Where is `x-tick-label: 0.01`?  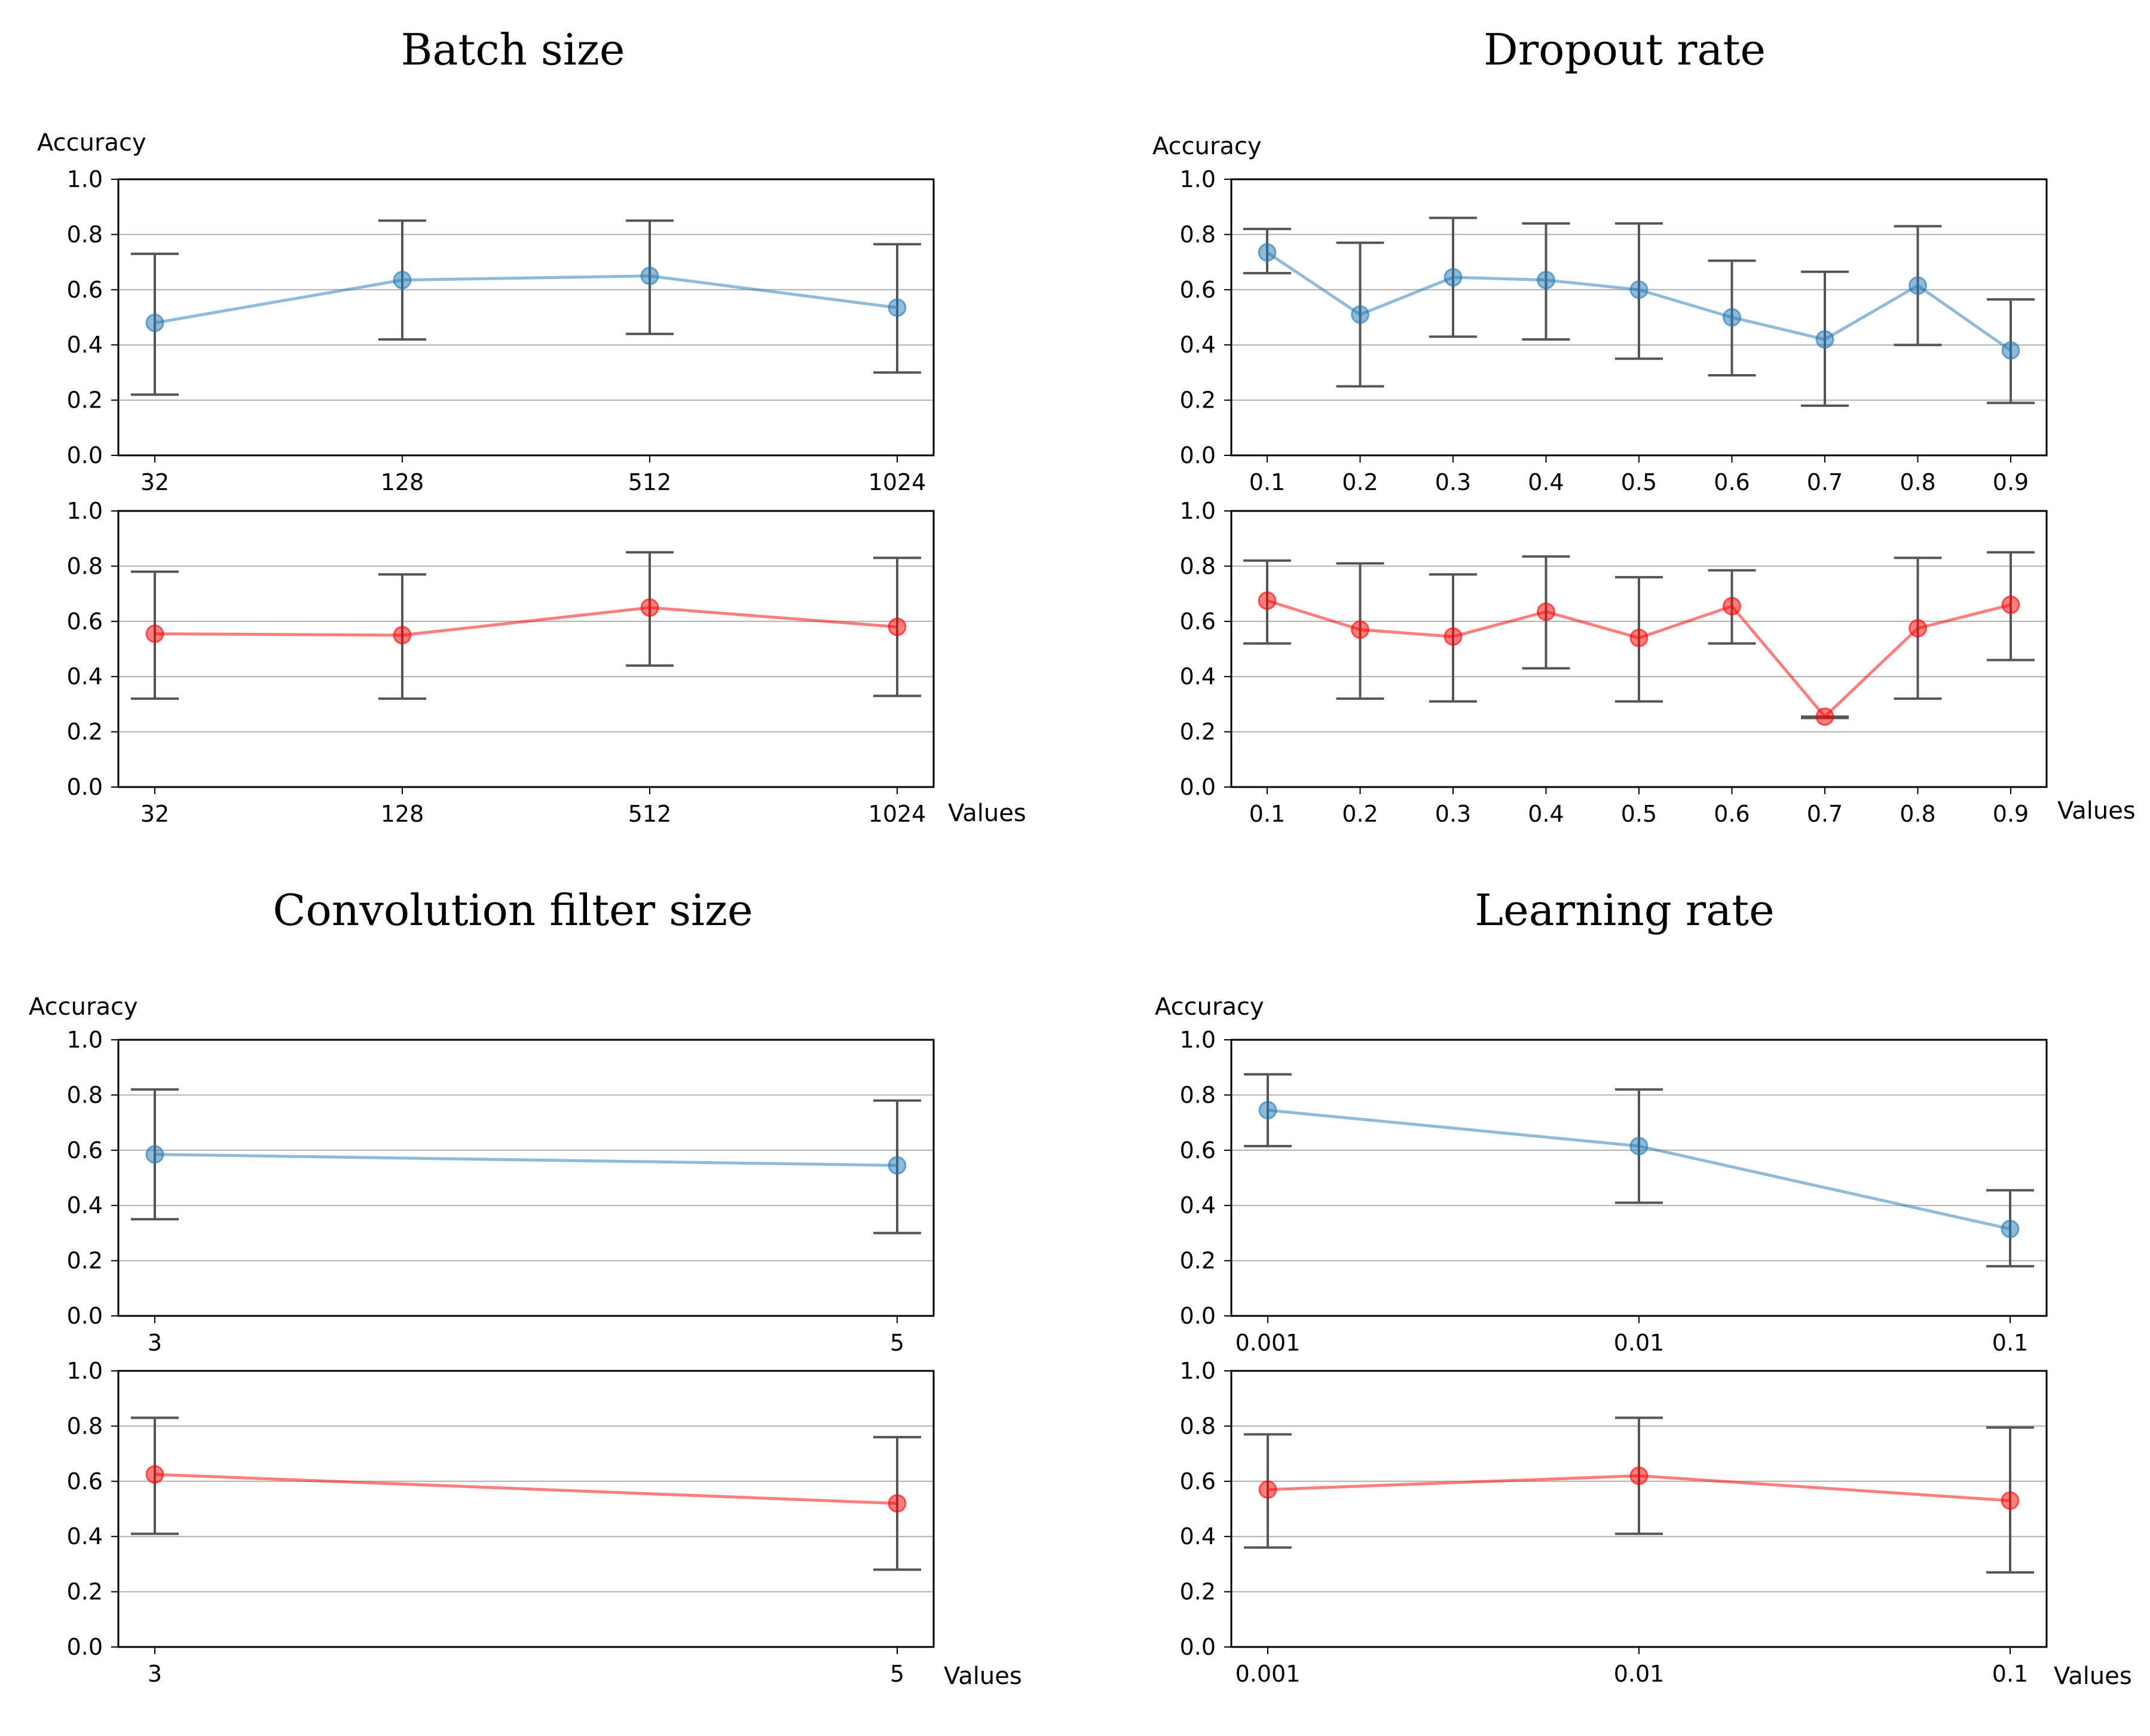 x-tick-label: 0.01 is located at coordinates (1640, 1674).